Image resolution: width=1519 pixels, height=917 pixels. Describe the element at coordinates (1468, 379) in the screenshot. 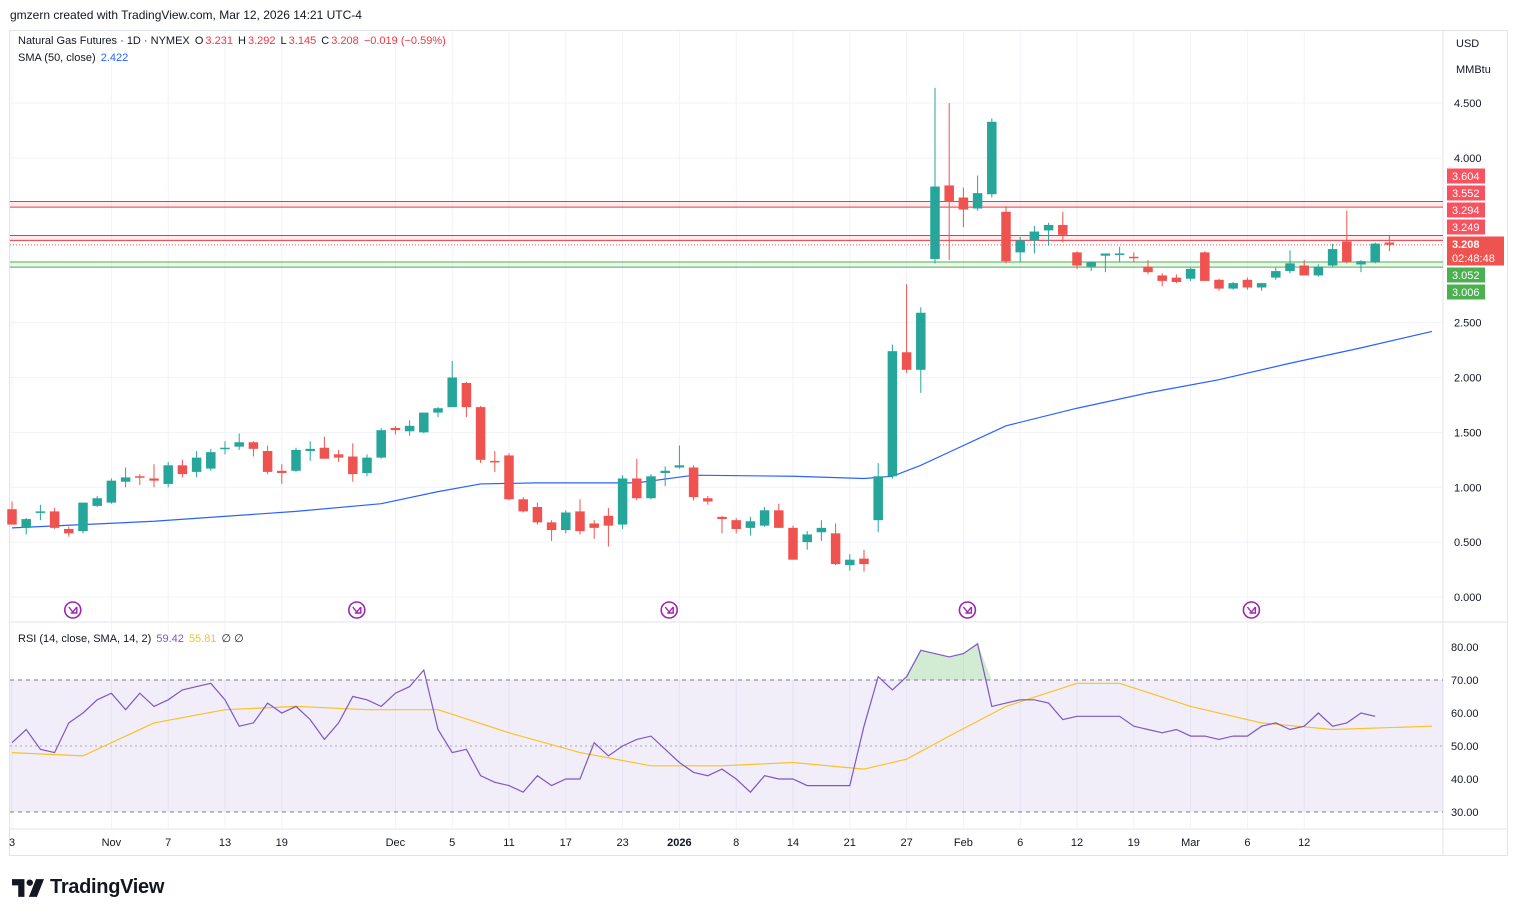

I see `price-tick-label: 2.000` at that location.